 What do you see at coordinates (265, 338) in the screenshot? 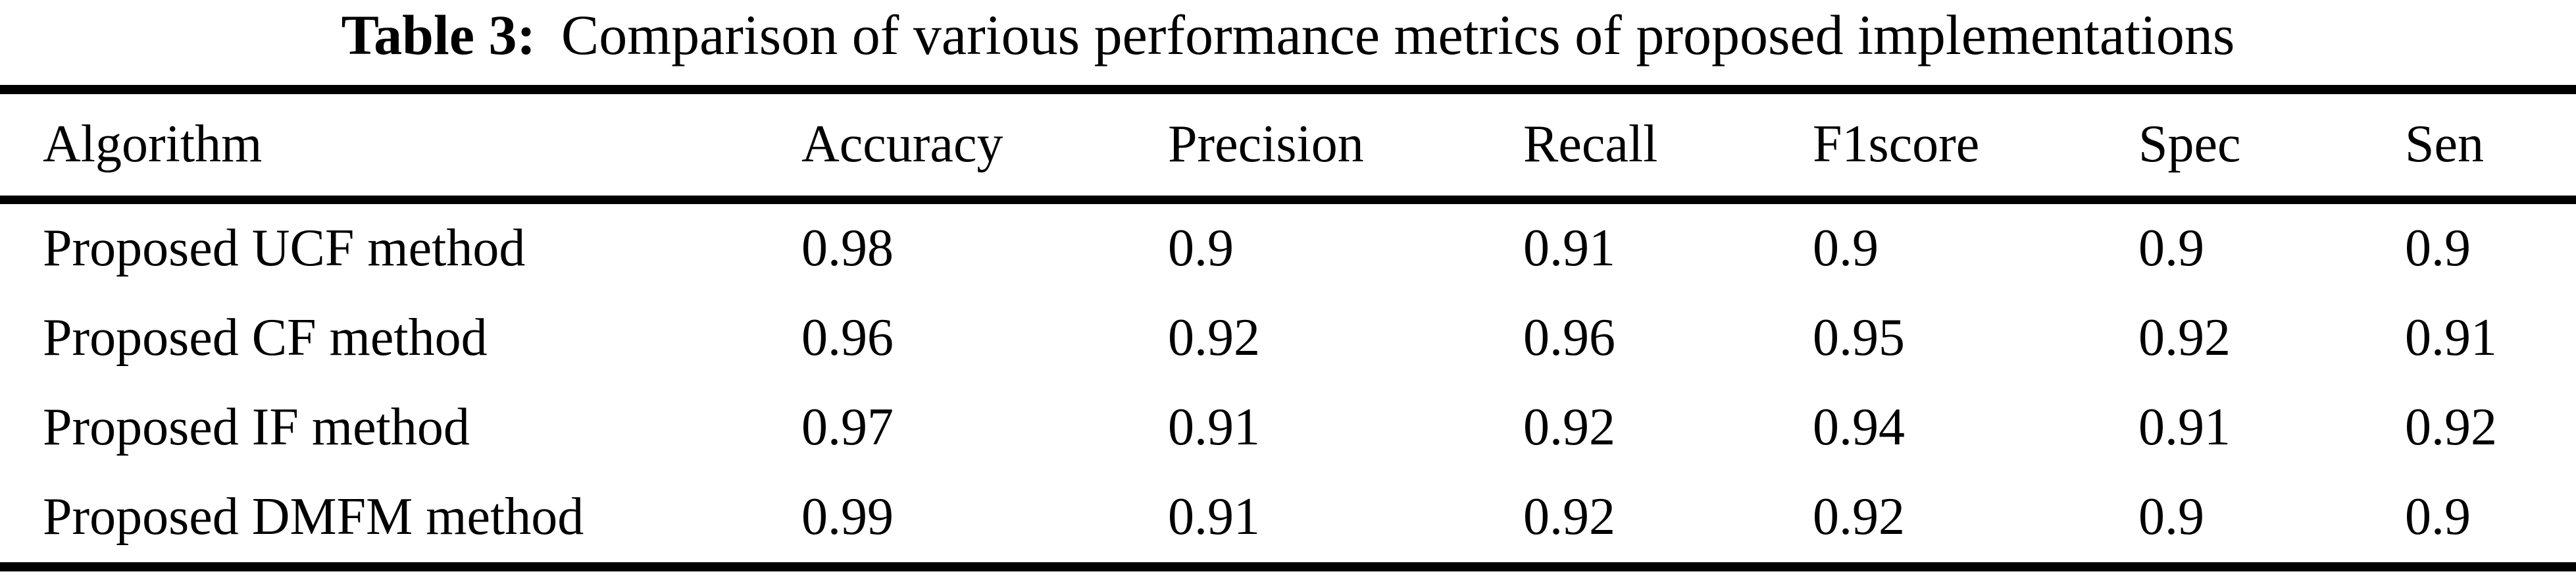
I see `cell-algorithm: Proposed CF method` at bounding box center [265, 338].